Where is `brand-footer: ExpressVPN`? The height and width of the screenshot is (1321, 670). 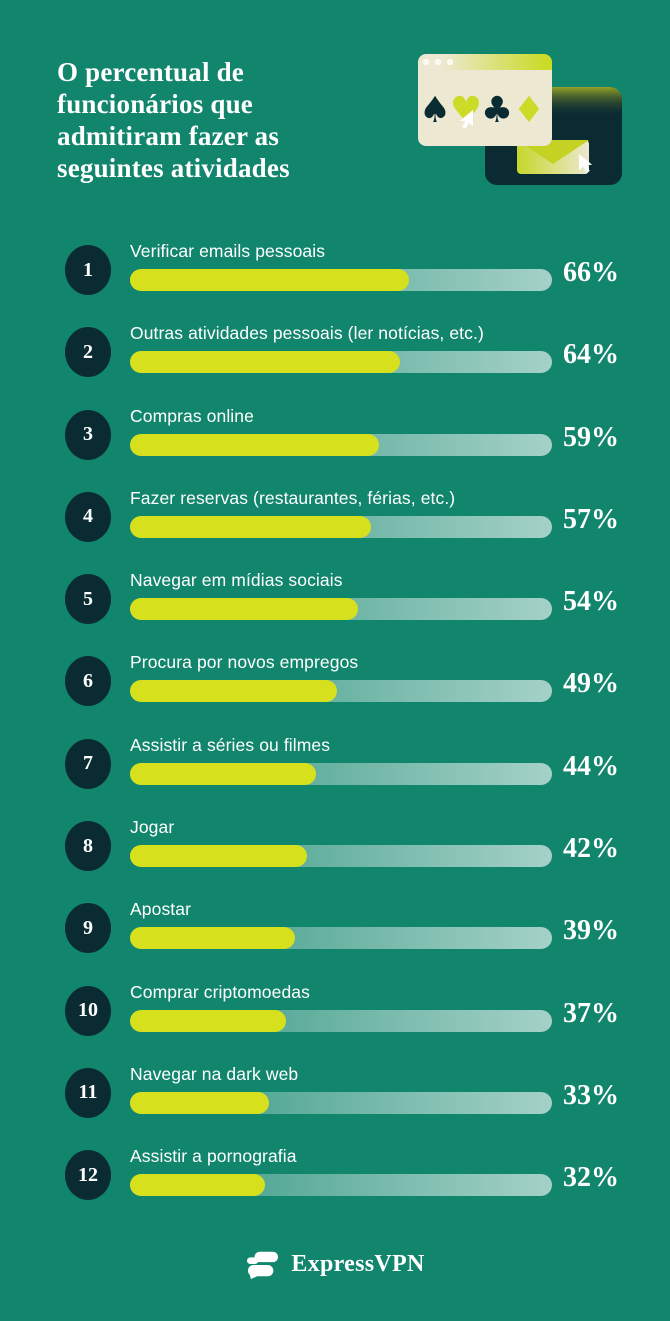 brand-footer: ExpressVPN is located at coordinates (335, 1264).